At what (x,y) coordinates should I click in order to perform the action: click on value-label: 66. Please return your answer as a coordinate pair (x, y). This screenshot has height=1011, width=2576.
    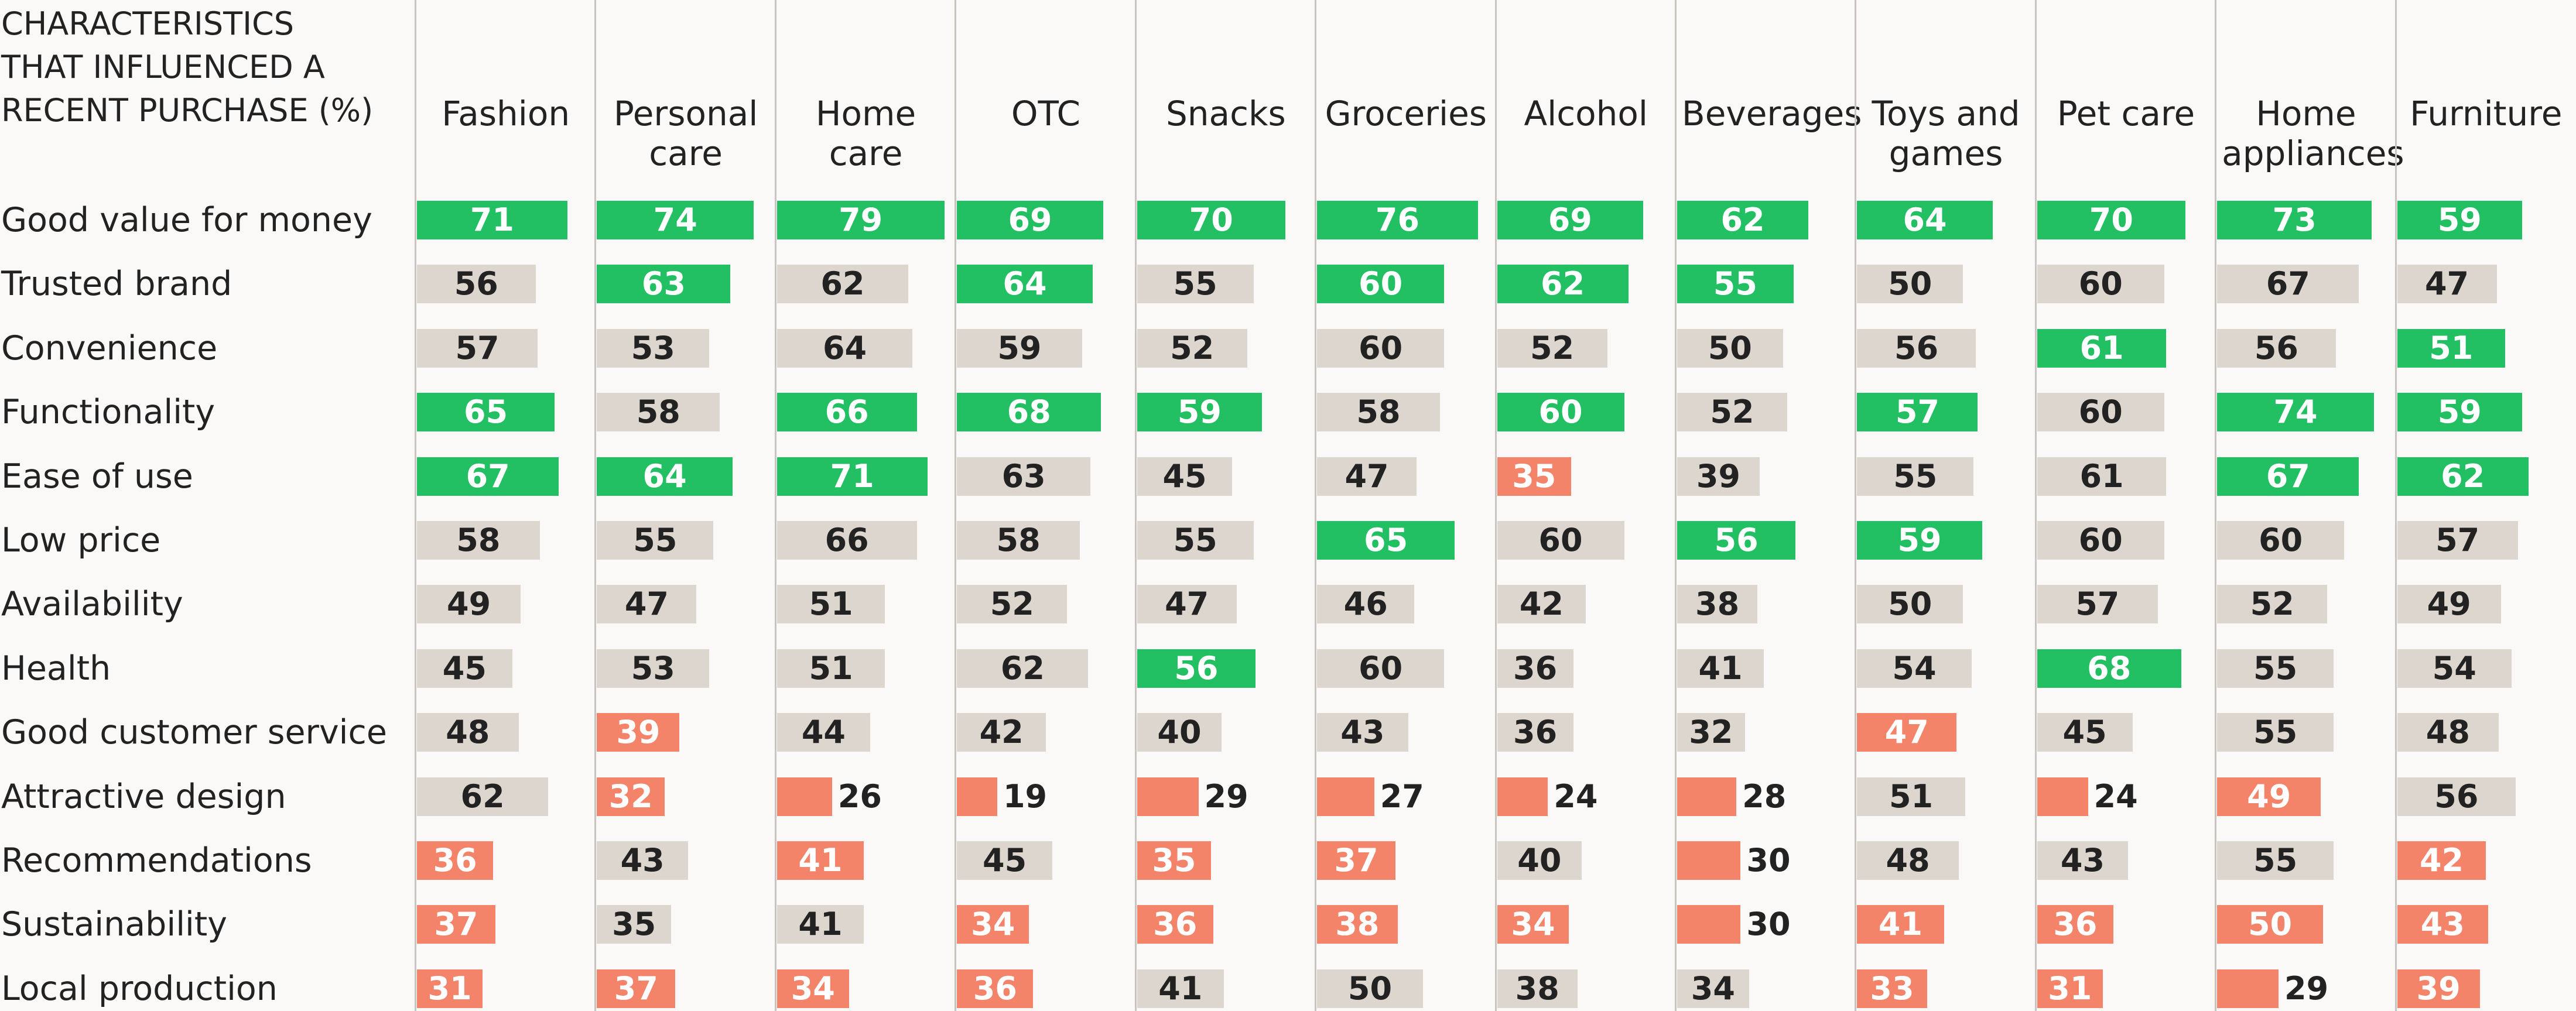
    Looking at the image, I should click on (847, 412).